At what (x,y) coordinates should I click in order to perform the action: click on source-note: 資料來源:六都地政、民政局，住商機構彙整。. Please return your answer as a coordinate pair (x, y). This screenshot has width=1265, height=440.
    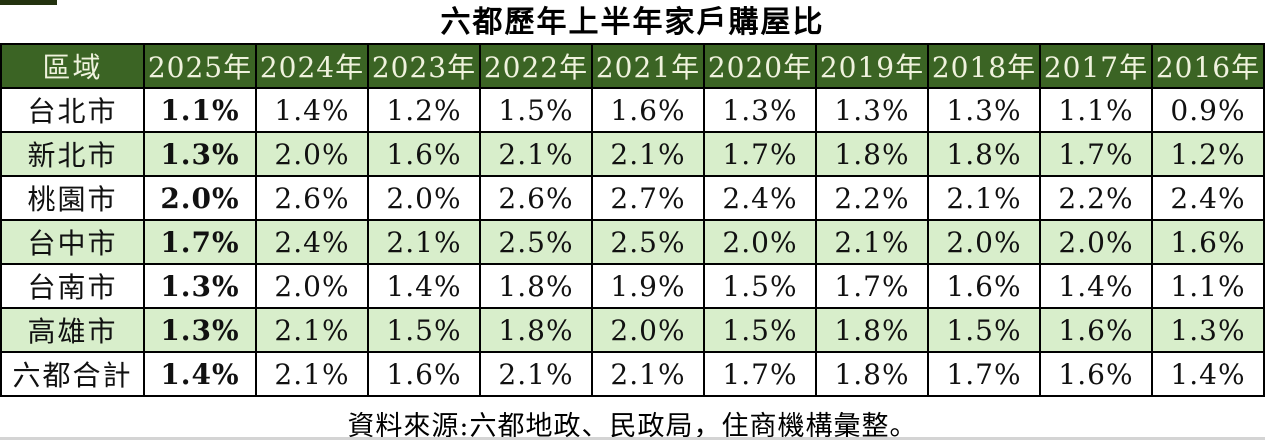
    Looking at the image, I should click on (632, 425).